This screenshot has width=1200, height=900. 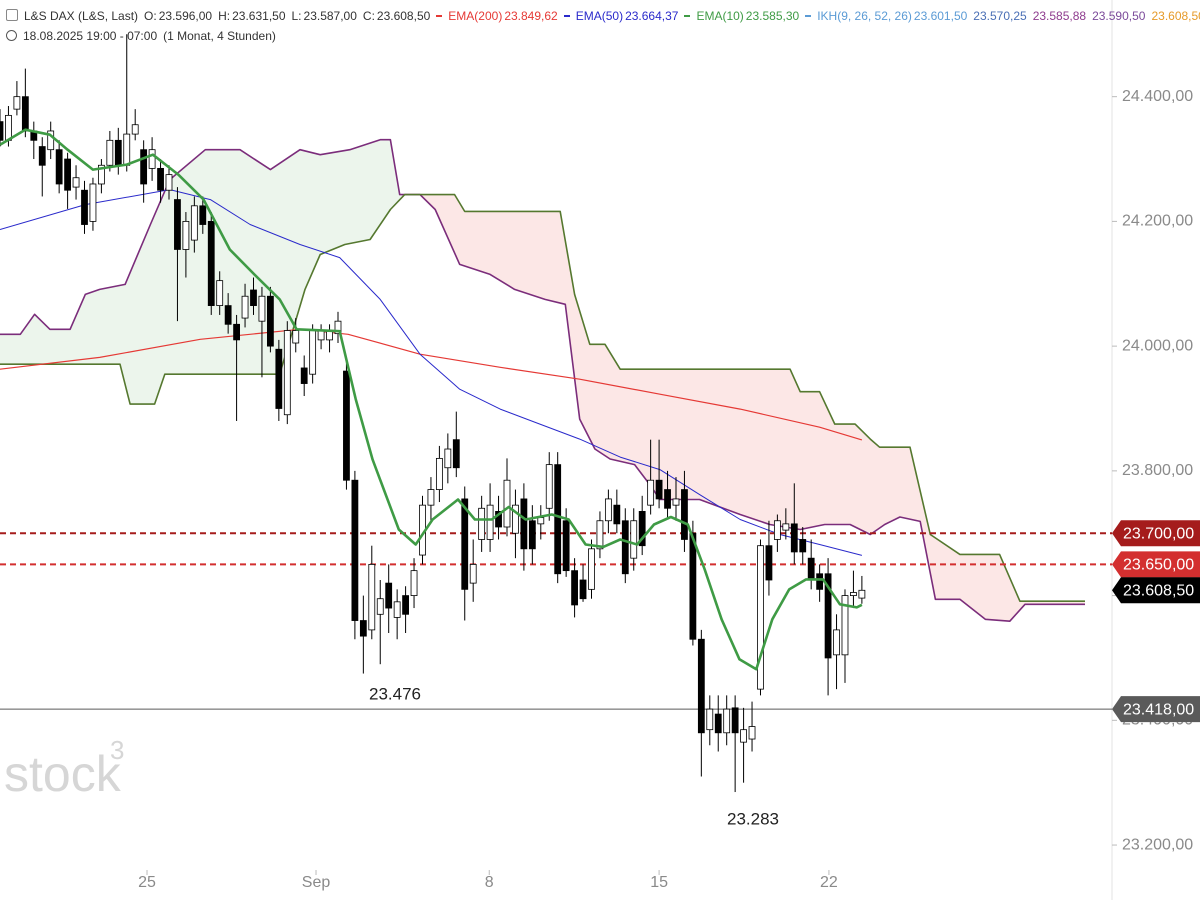 I want to click on y-tick-label: 23.200,00, so click(x=1157, y=844).